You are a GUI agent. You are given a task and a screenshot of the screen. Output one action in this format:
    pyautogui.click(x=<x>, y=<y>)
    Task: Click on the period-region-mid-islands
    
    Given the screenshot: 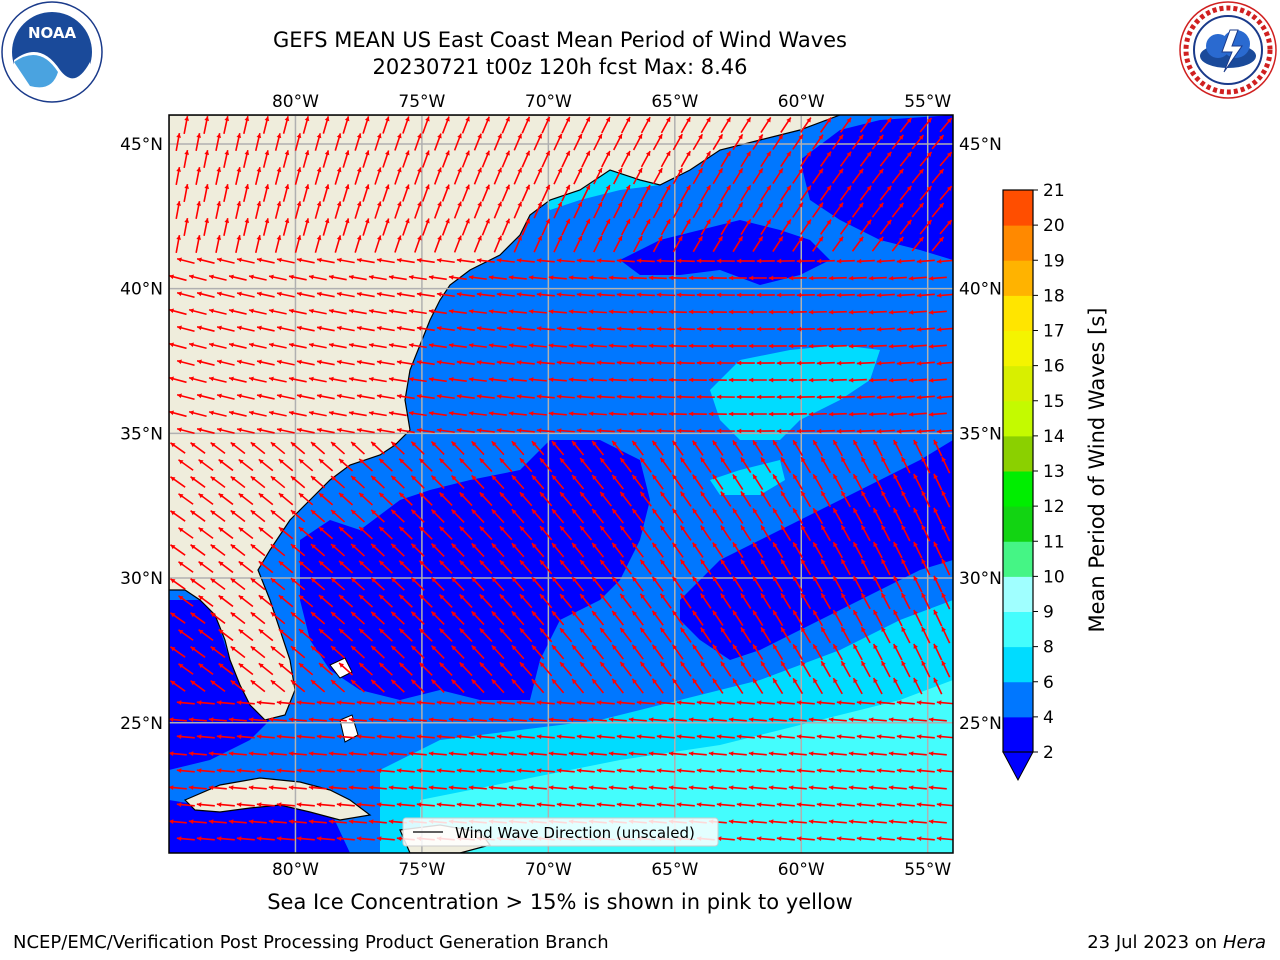 What is the action you would take?
    pyautogui.click(x=747, y=477)
    